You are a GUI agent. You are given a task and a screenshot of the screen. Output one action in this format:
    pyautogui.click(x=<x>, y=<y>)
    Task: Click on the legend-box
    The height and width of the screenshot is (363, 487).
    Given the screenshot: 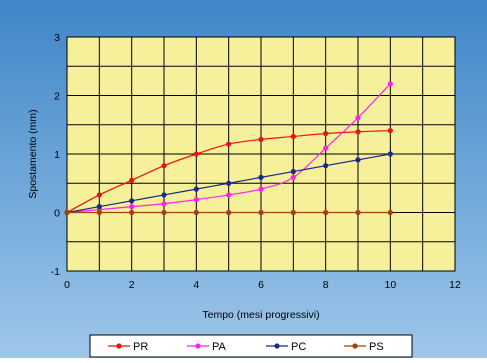 What is the action you would take?
    pyautogui.click(x=251, y=346)
    